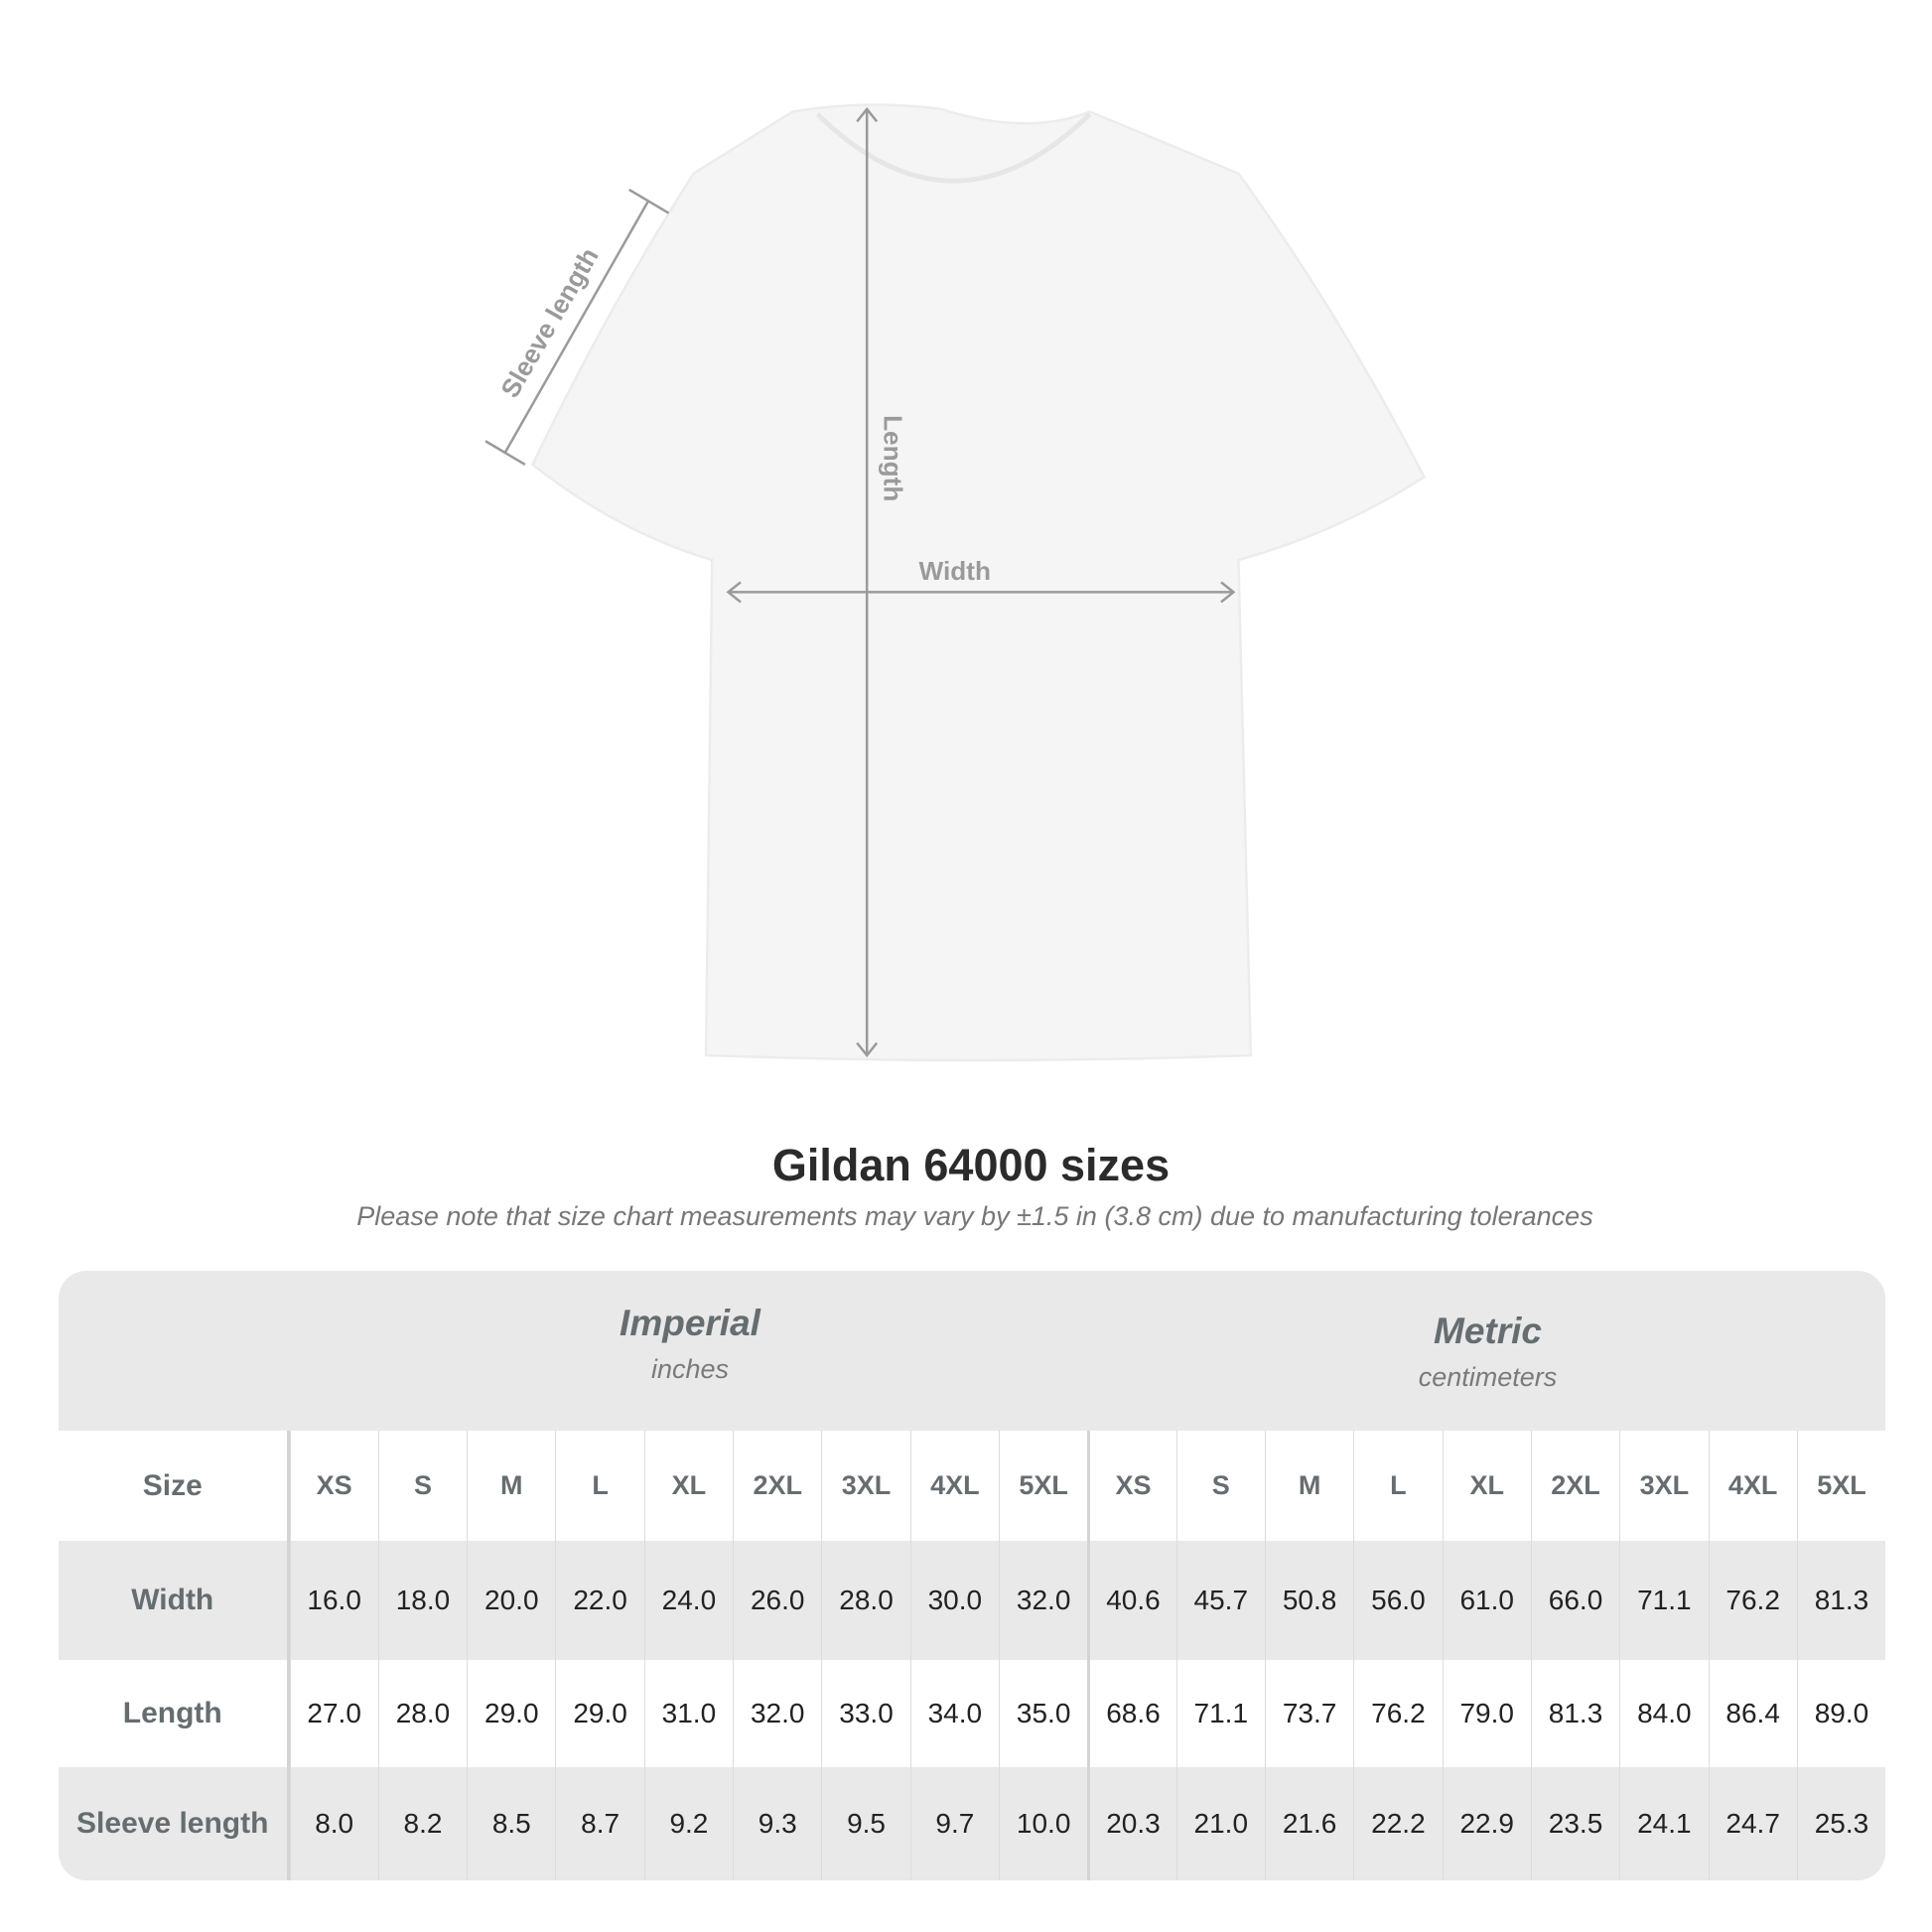 This screenshot has width=1932, height=1932. I want to click on metric-value-cell: 21.6, so click(1308, 1823).